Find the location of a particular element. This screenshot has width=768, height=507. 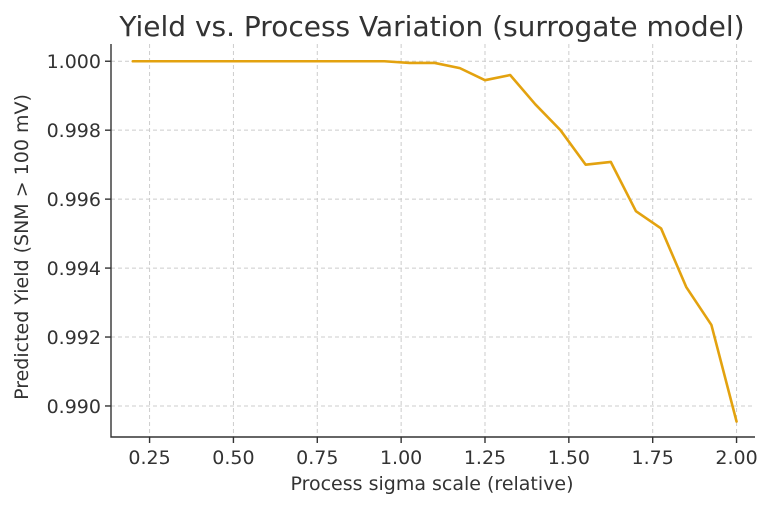

y-axis-label: Predicted Yield (SNM > 100 mV) is located at coordinates (22, 247).